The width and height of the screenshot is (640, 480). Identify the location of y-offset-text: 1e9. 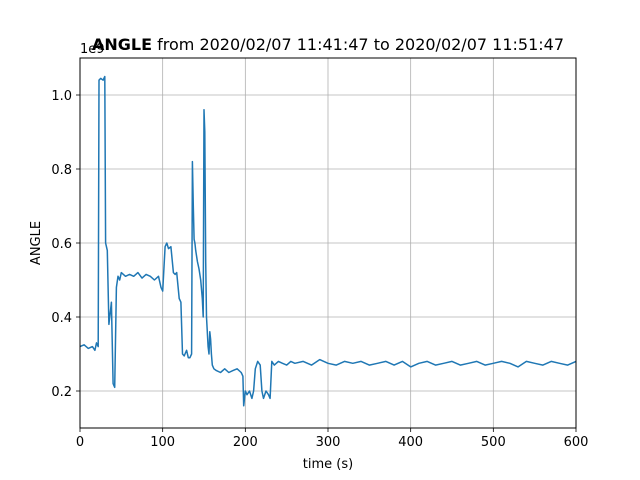
(92, 49).